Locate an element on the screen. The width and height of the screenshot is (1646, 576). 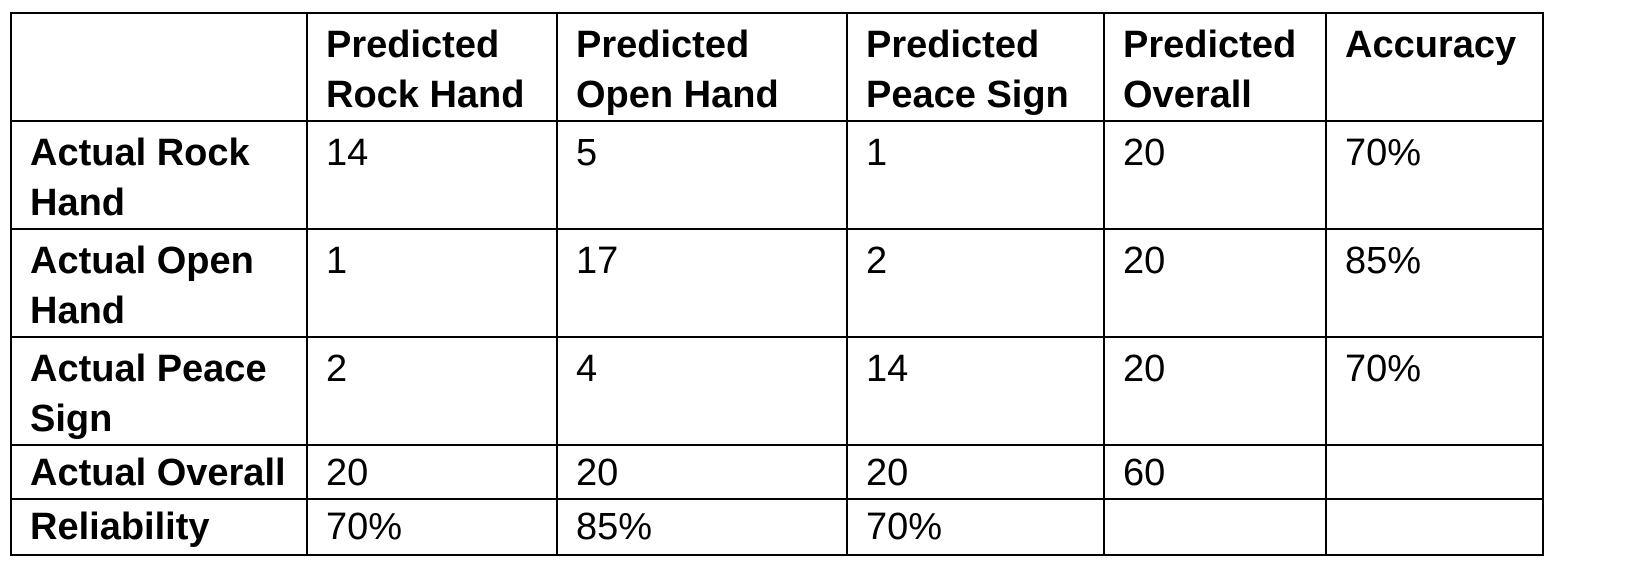
header-accuracy: Accuracy is located at coordinates (1434, 67).